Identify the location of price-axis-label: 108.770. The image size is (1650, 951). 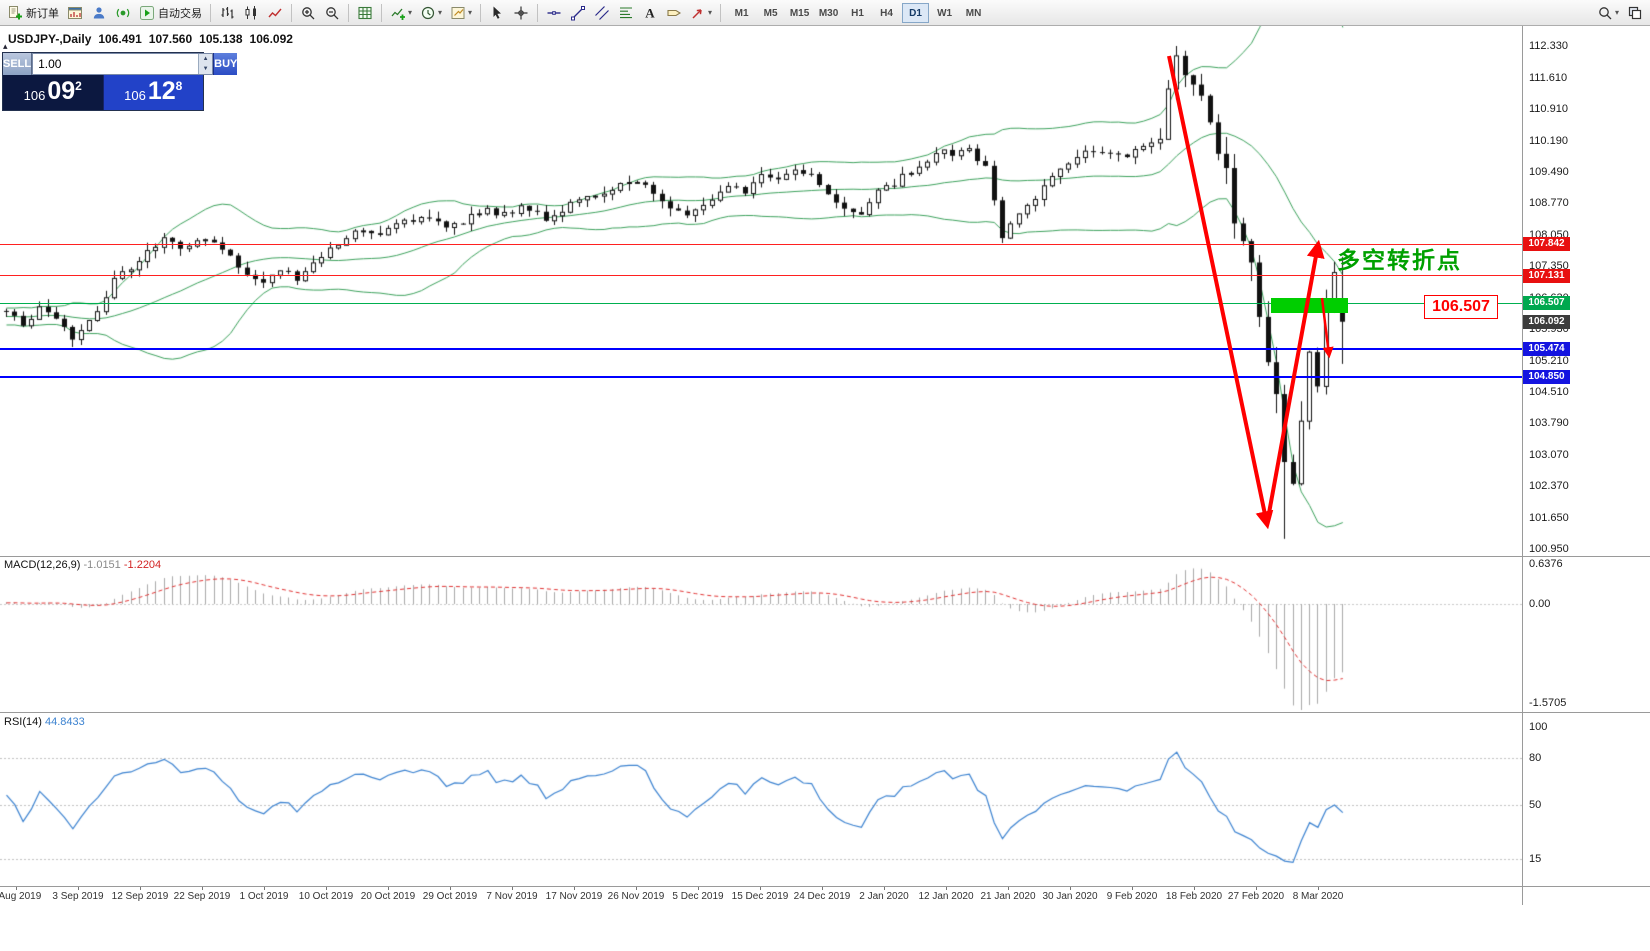
(1549, 203).